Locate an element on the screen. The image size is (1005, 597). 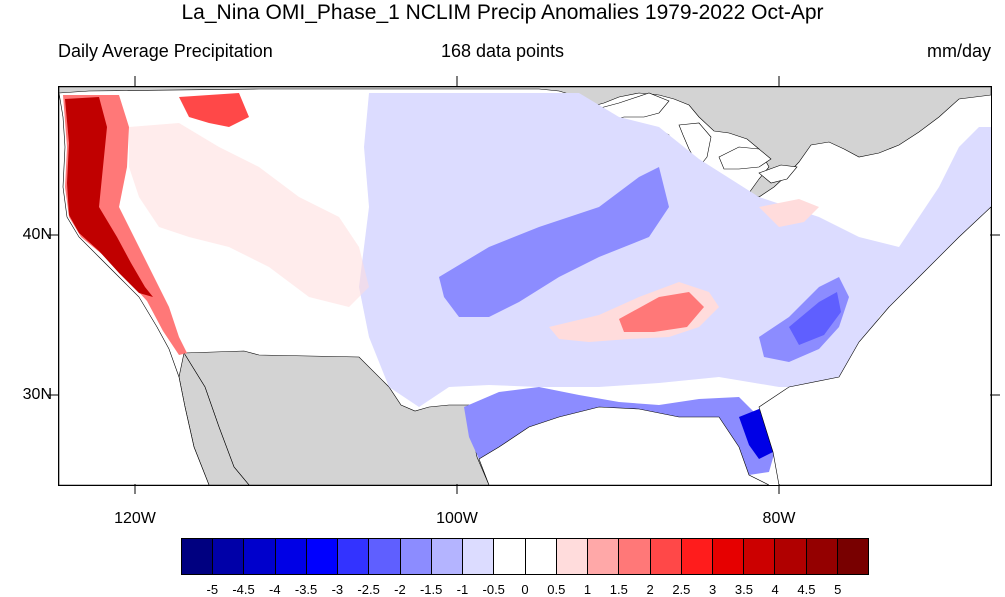
positive-rockies is located at coordinates (214, 110).